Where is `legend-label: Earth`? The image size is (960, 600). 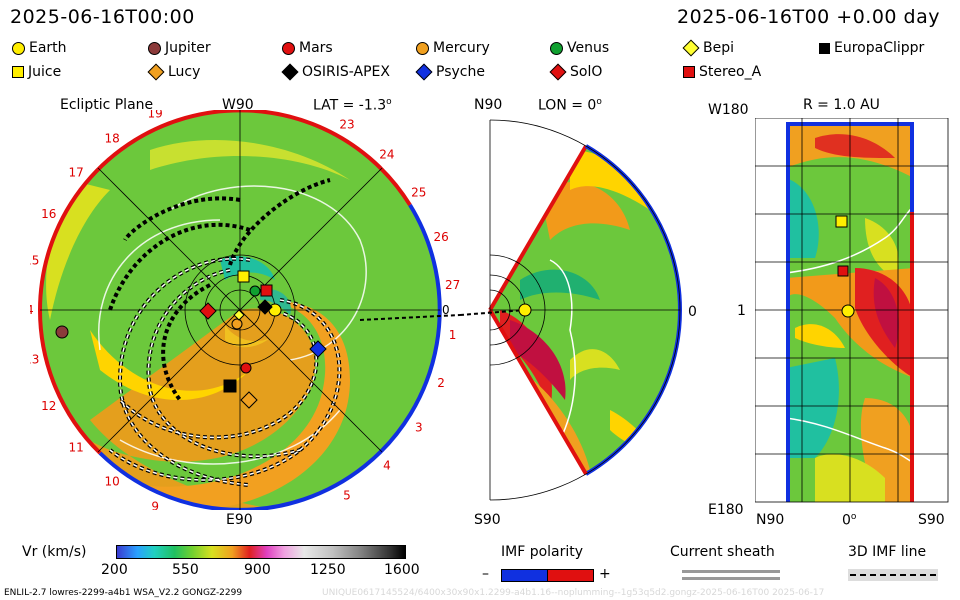
legend-label: Earth is located at coordinates (48, 48).